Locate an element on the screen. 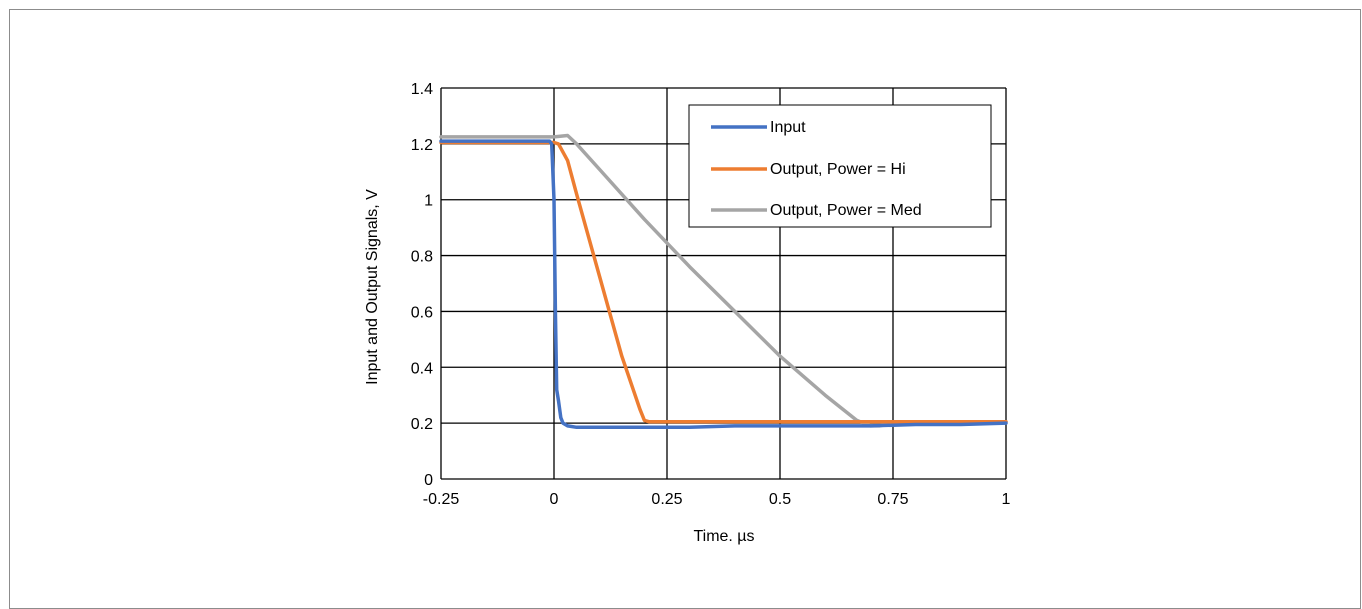  y-tick-label: 0.6 is located at coordinates (422, 312).